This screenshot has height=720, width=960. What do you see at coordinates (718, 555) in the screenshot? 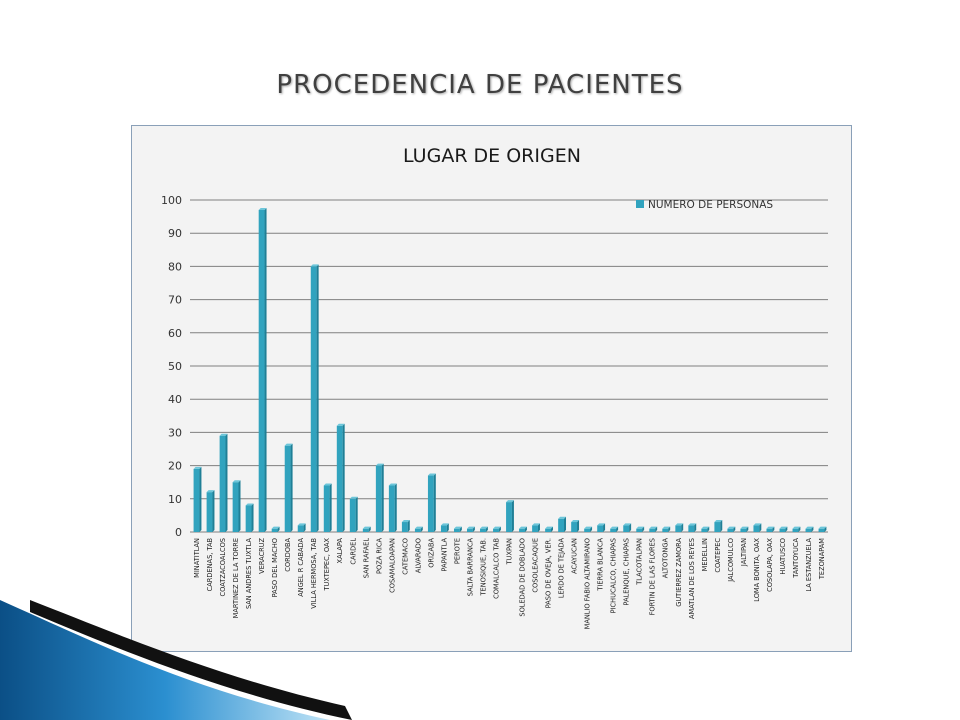
I see `x-tick-label: COATEPEC` at bounding box center [718, 555].